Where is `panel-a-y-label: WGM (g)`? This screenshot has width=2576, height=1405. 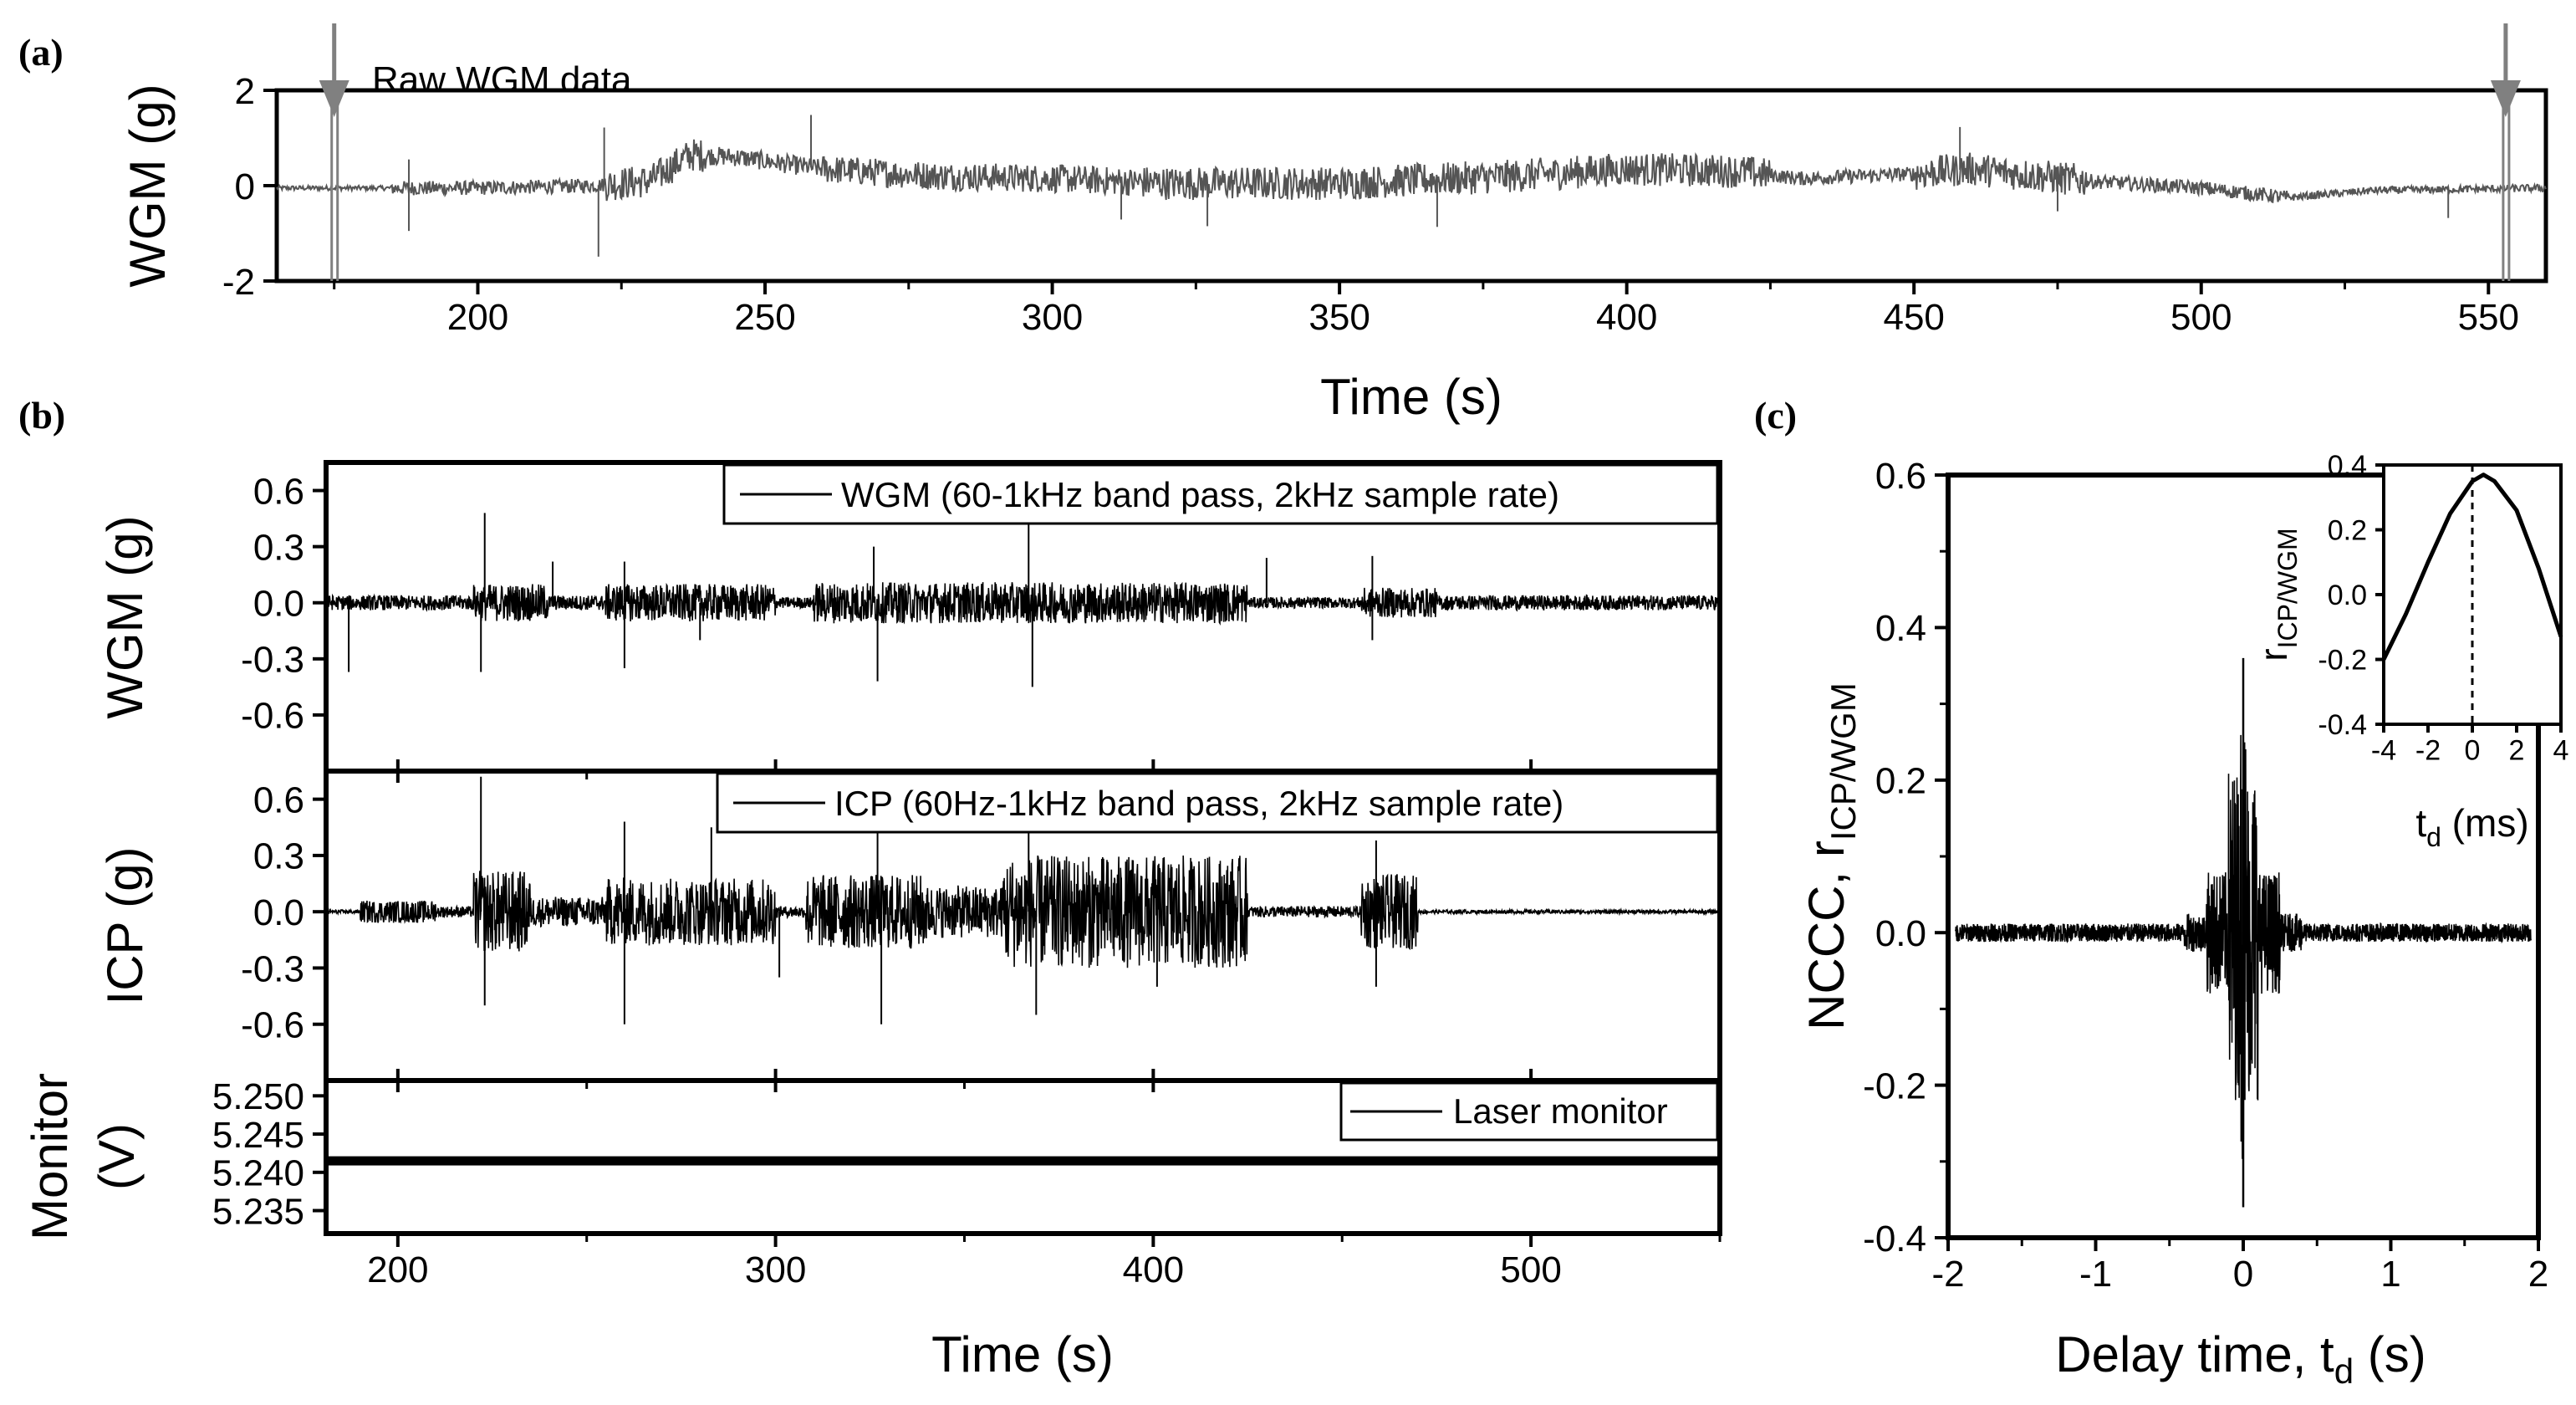 panel-a-y-label: WGM (g) is located at coordinates (148, 185).